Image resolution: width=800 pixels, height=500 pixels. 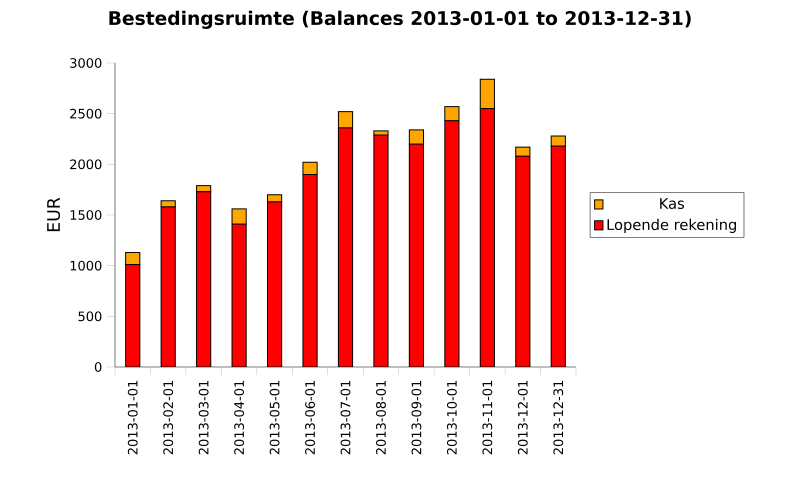 What do you see at coordinates (86, 164) in the screenshot?
I see `y-tick-label: 2000` at bounding box center [86, 164].